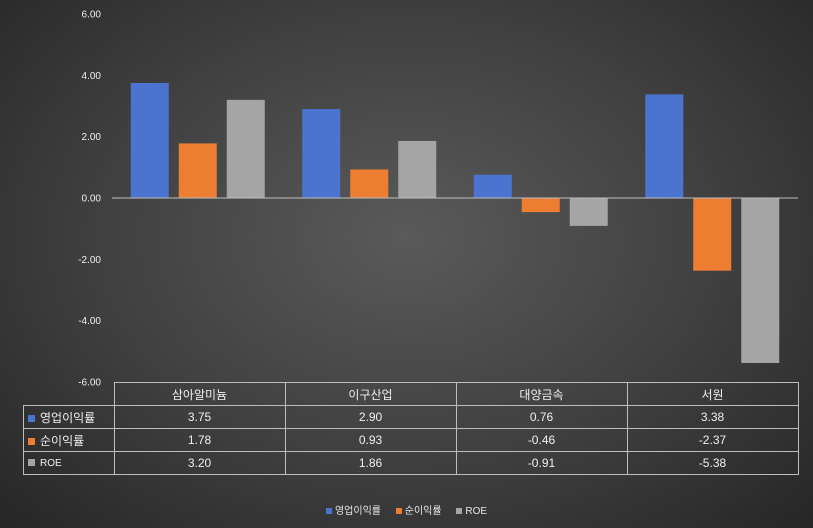  I want to click on table-cell: -0.91, so click(541, 463).